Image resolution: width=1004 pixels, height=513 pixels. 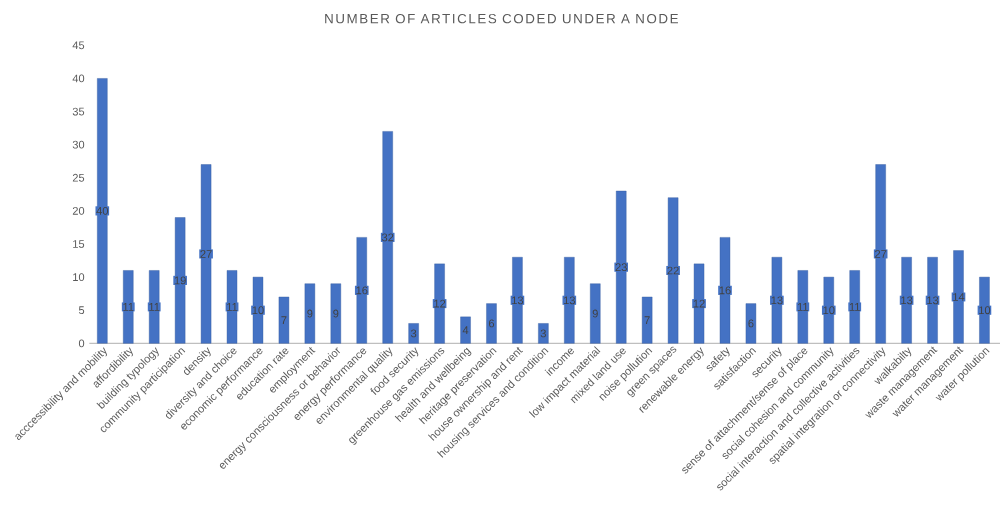 I want to click on data-label: 19, so click(x=180, y=280).